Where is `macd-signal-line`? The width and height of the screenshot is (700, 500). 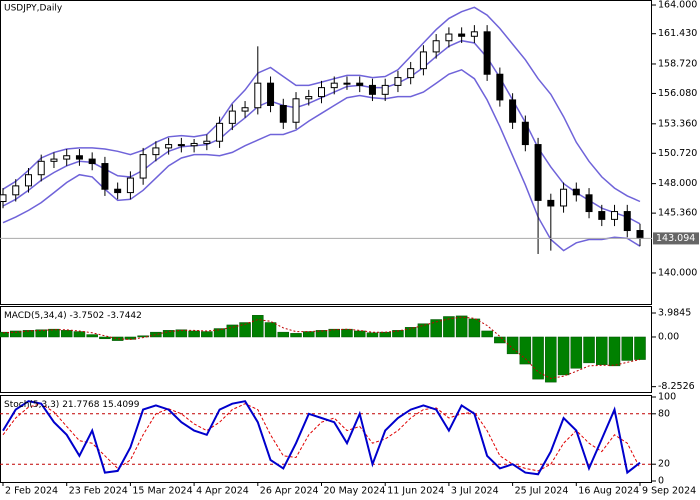
macd-signal-line is located at coordinates (321, 348).